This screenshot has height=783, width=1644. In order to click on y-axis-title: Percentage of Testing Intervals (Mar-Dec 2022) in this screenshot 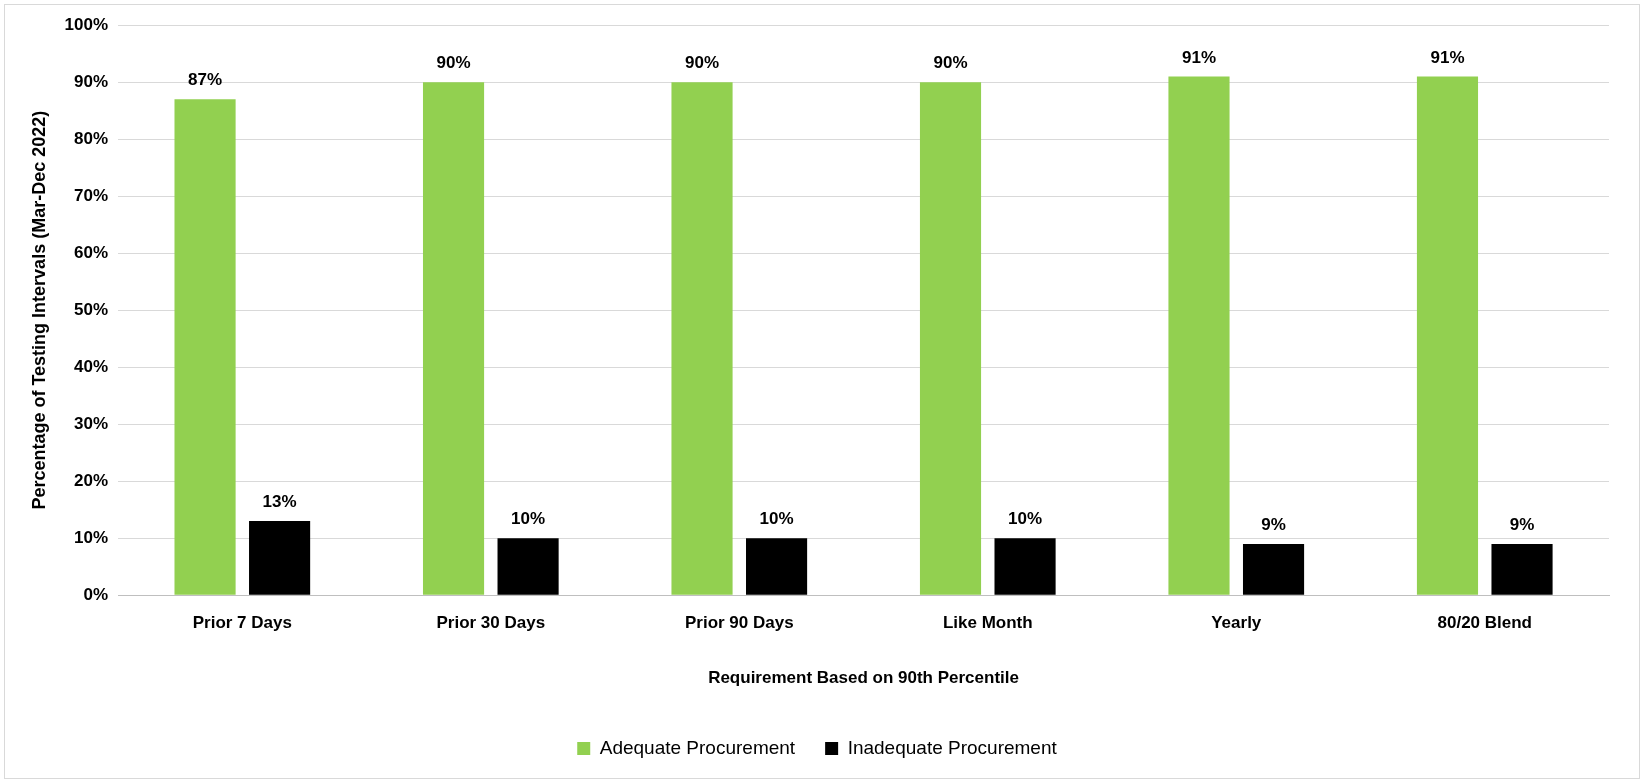, I will do `click(38, 310)`.